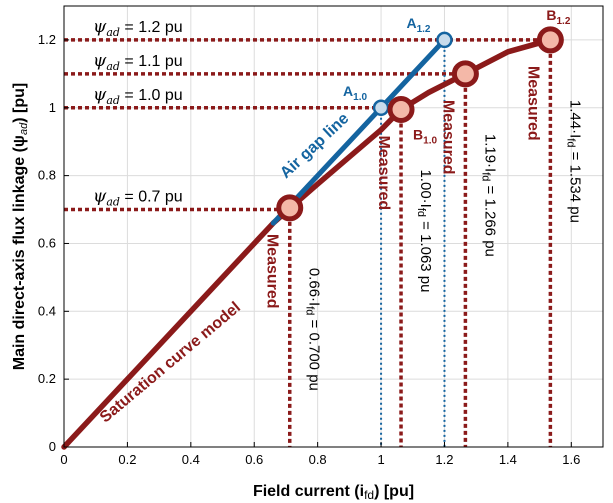 The image size is (613, 503). What do you see at coordinates (318, 459) in the screenshot?
I see `x-tick-label: 0.8` at bounding box center [318, 459].